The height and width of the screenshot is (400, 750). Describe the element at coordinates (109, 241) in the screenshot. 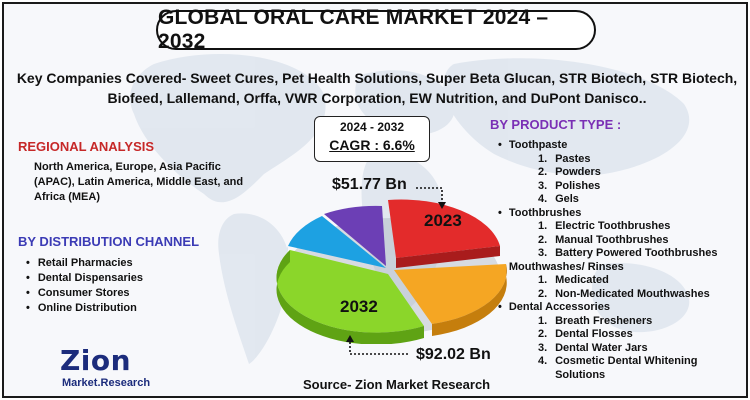

I see `distribution-channel-title: BY DISTRIBUTION CHANNEL` at that location.